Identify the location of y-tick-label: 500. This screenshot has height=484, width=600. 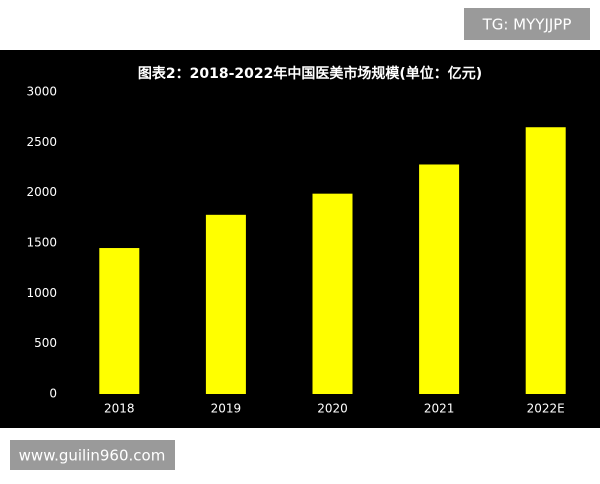
(45, 343).